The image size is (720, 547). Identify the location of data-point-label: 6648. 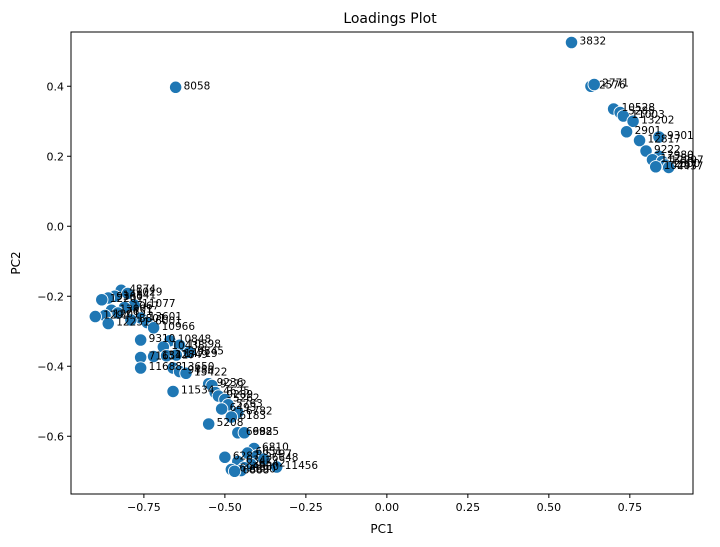
(285, 458).